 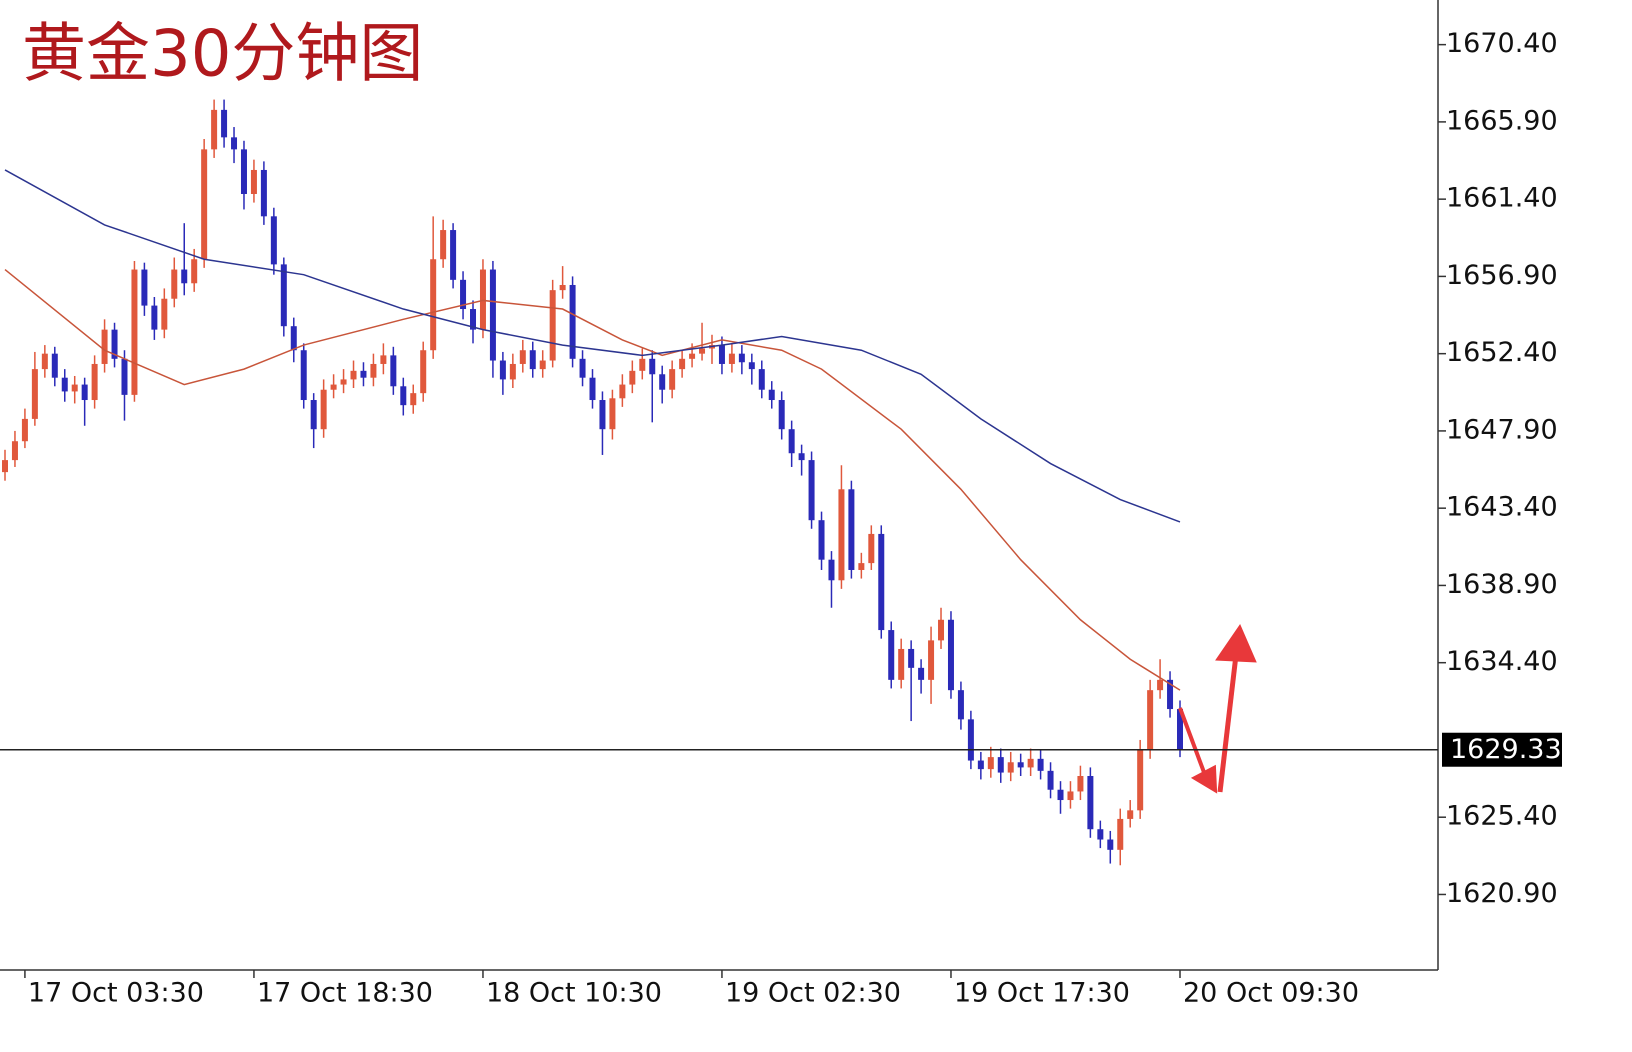 What do you see at coordinates (1198, 750) in the screenshot?
I see `arrow-down` at bounding box center [1198, 750].